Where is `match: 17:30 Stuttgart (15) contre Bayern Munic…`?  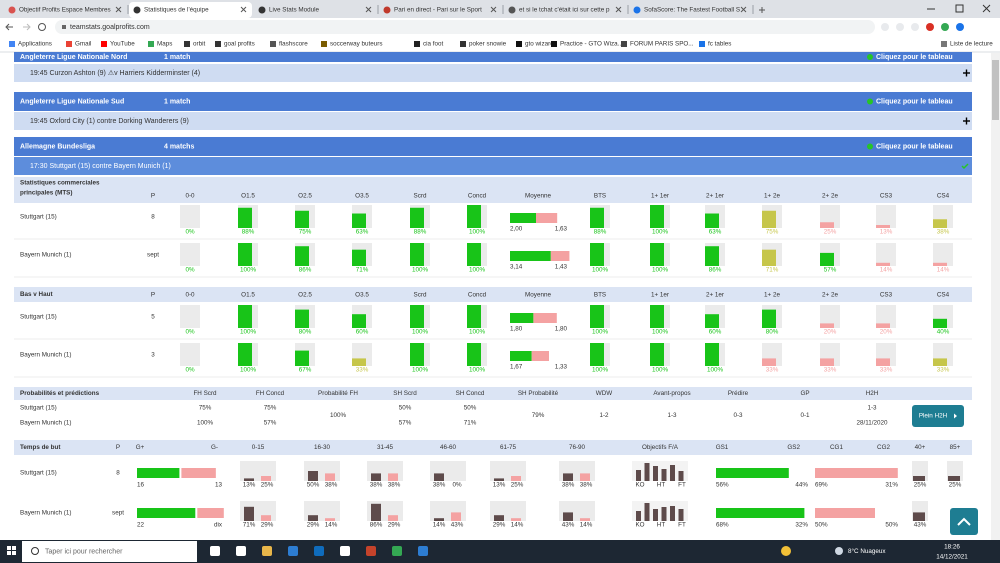 match: 17:30 Stuttgart (15) contre Bayern Munic… is located at coordinates (100, 166).